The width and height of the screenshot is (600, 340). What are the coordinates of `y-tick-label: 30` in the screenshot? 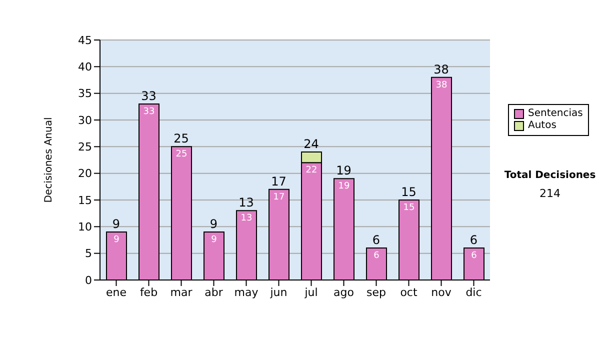 It's located at (85, 120).